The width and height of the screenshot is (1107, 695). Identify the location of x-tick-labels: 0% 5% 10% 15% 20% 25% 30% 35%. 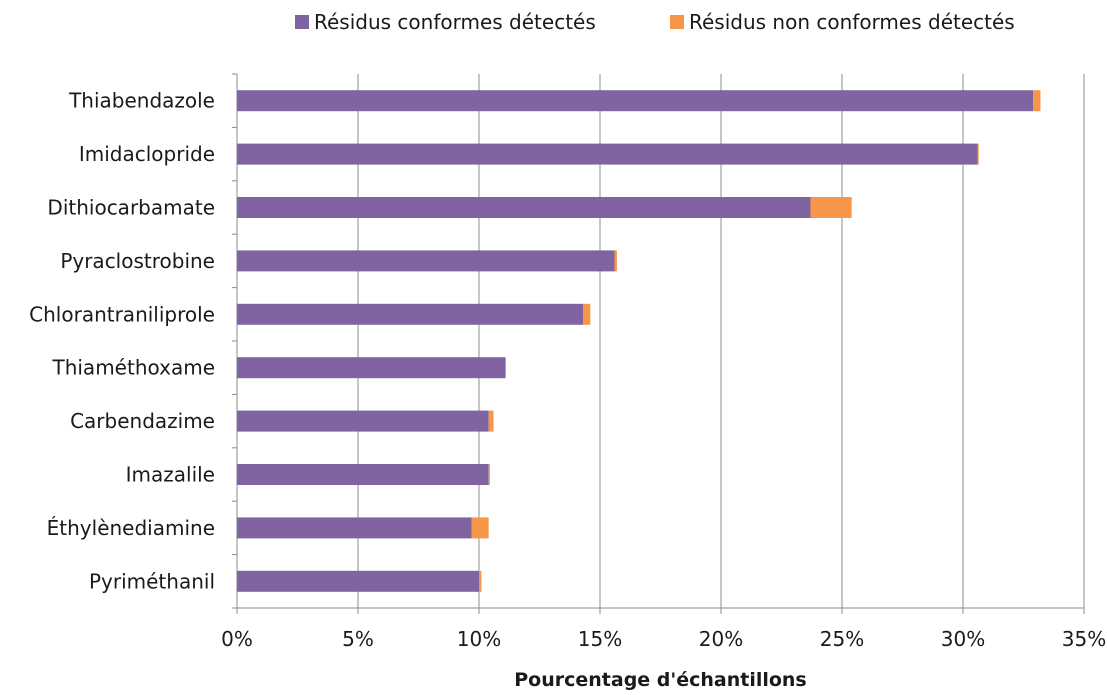
(663, 639).